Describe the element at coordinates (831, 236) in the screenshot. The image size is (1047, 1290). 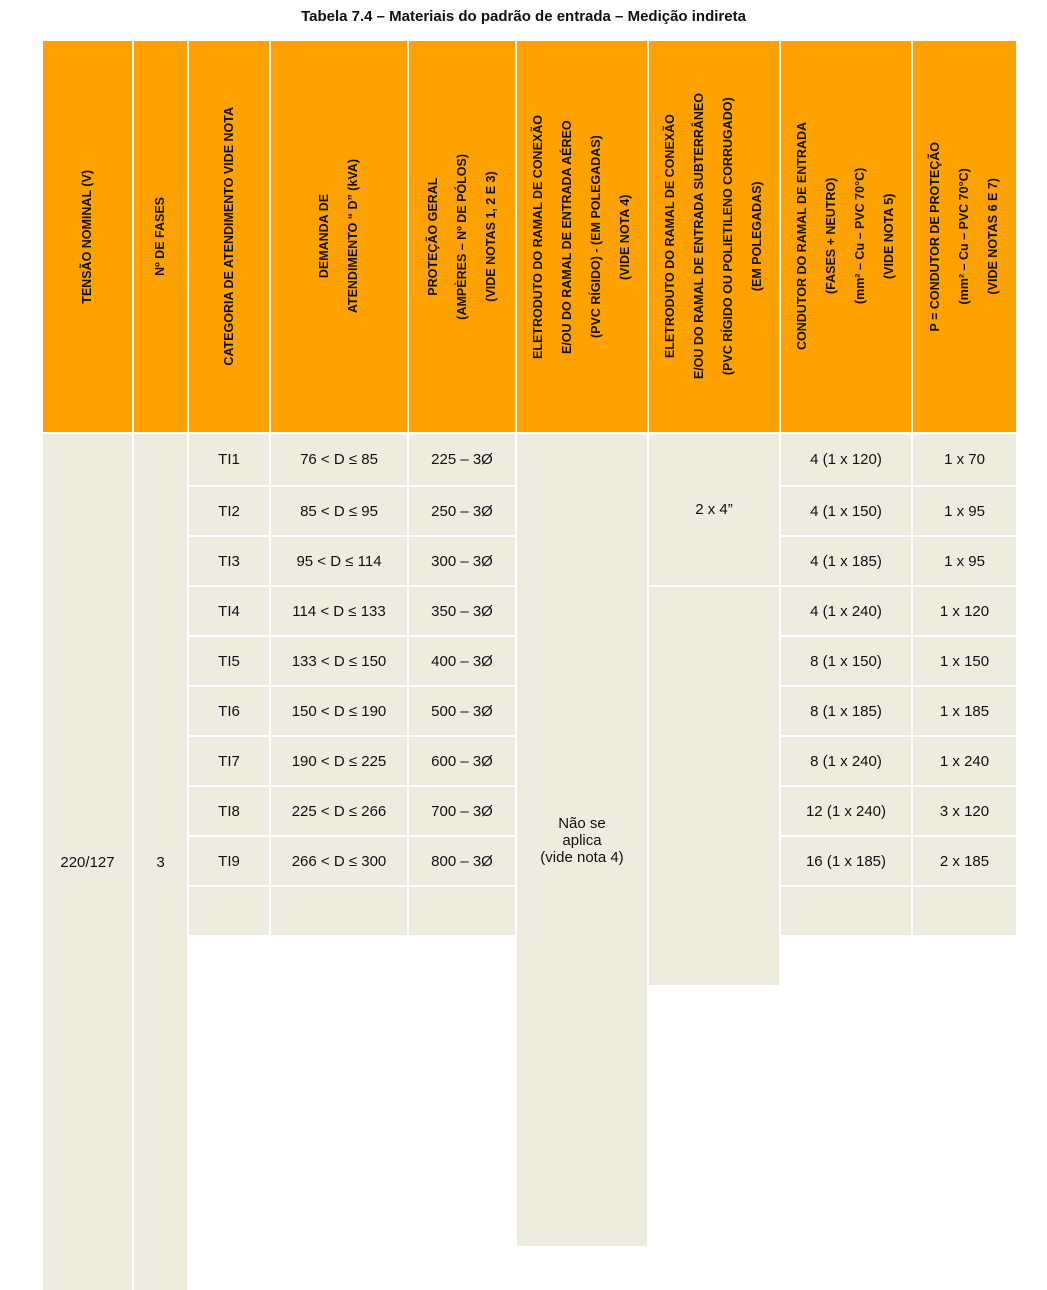
I see `text-line: (FASES + NEUTRO)` at that location.